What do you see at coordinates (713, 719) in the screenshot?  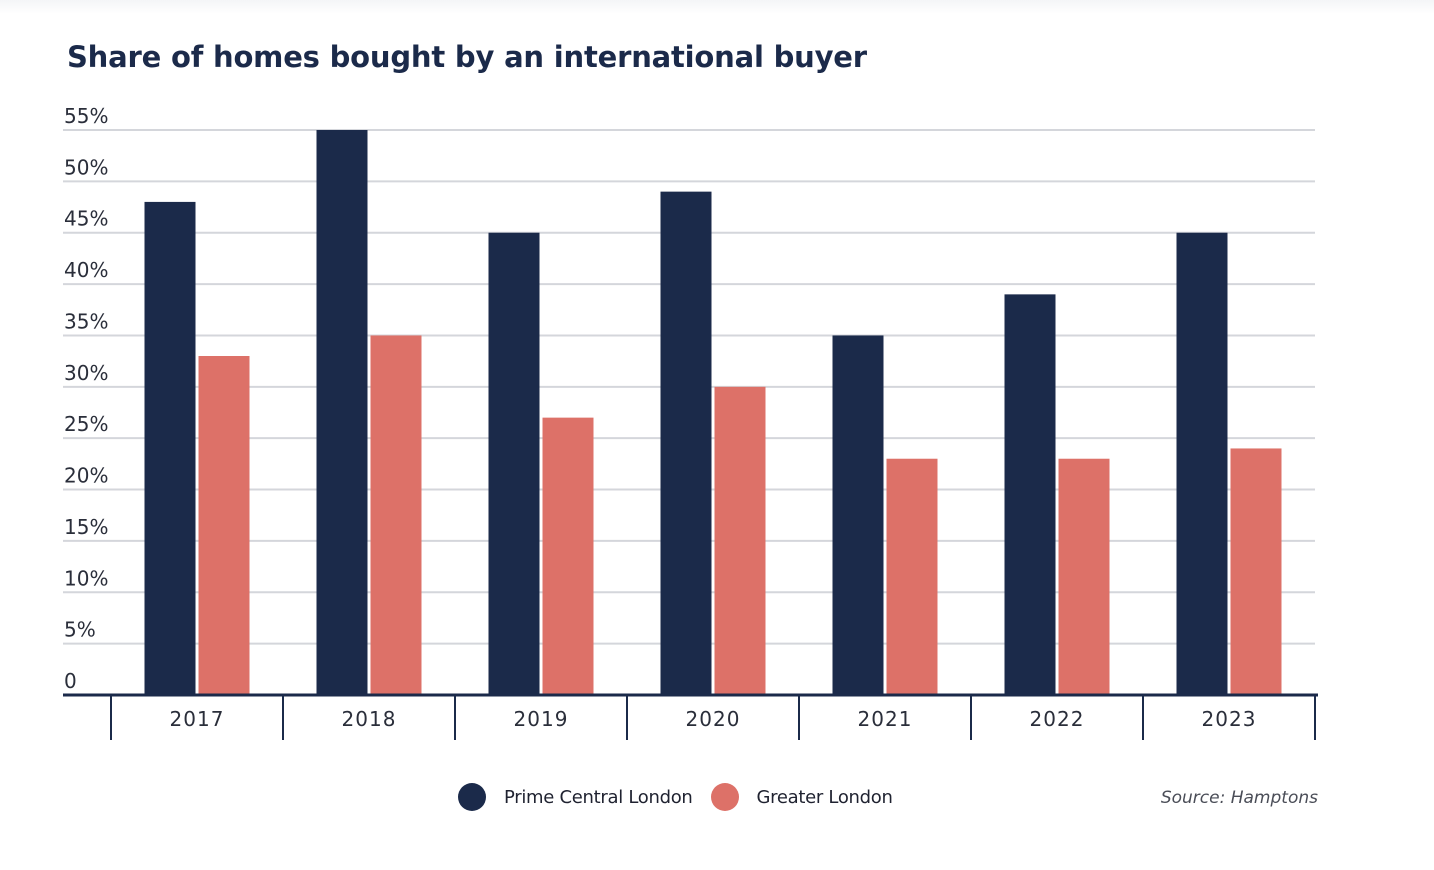 I see `x-tick-label: 2020` at bounding box center [713, 719].